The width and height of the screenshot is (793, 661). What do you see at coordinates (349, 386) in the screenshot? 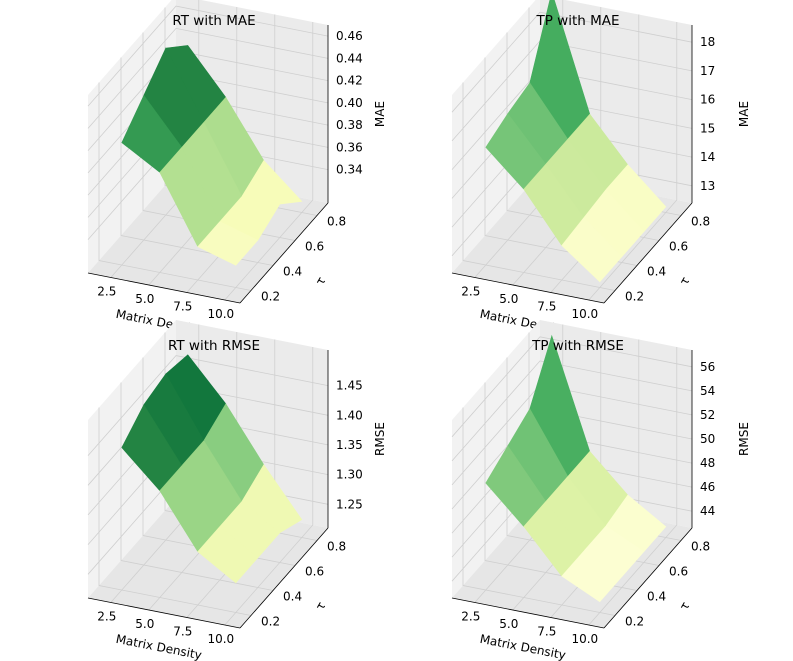
I see `z-tick-label: 1.45` at bounding box center [349, 386].